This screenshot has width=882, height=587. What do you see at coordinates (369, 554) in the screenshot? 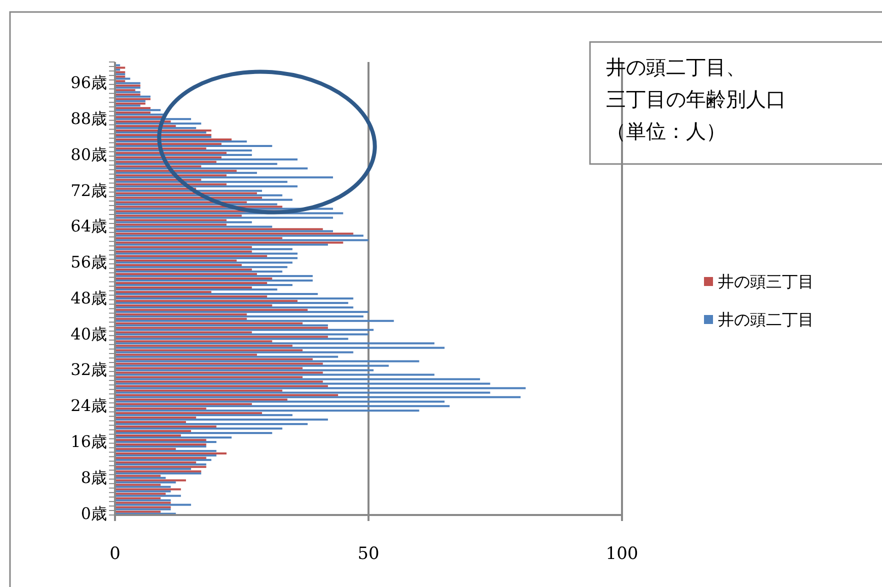
I see `x-tick-label: 50` at bounding box center [369, 554].